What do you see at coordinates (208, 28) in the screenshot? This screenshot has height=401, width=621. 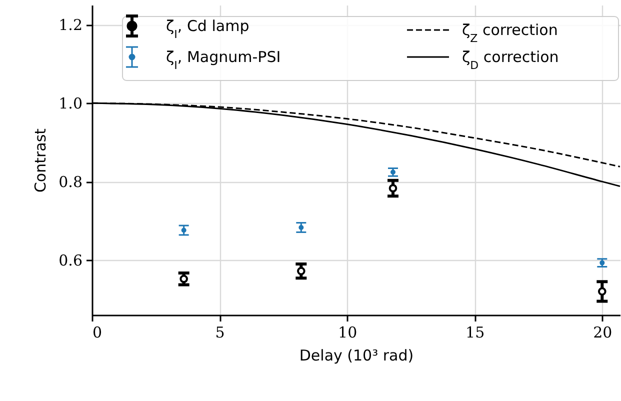 I see `legend-label: ζ$_{I}$, Cd lamp` at bounding box center [208, 28].